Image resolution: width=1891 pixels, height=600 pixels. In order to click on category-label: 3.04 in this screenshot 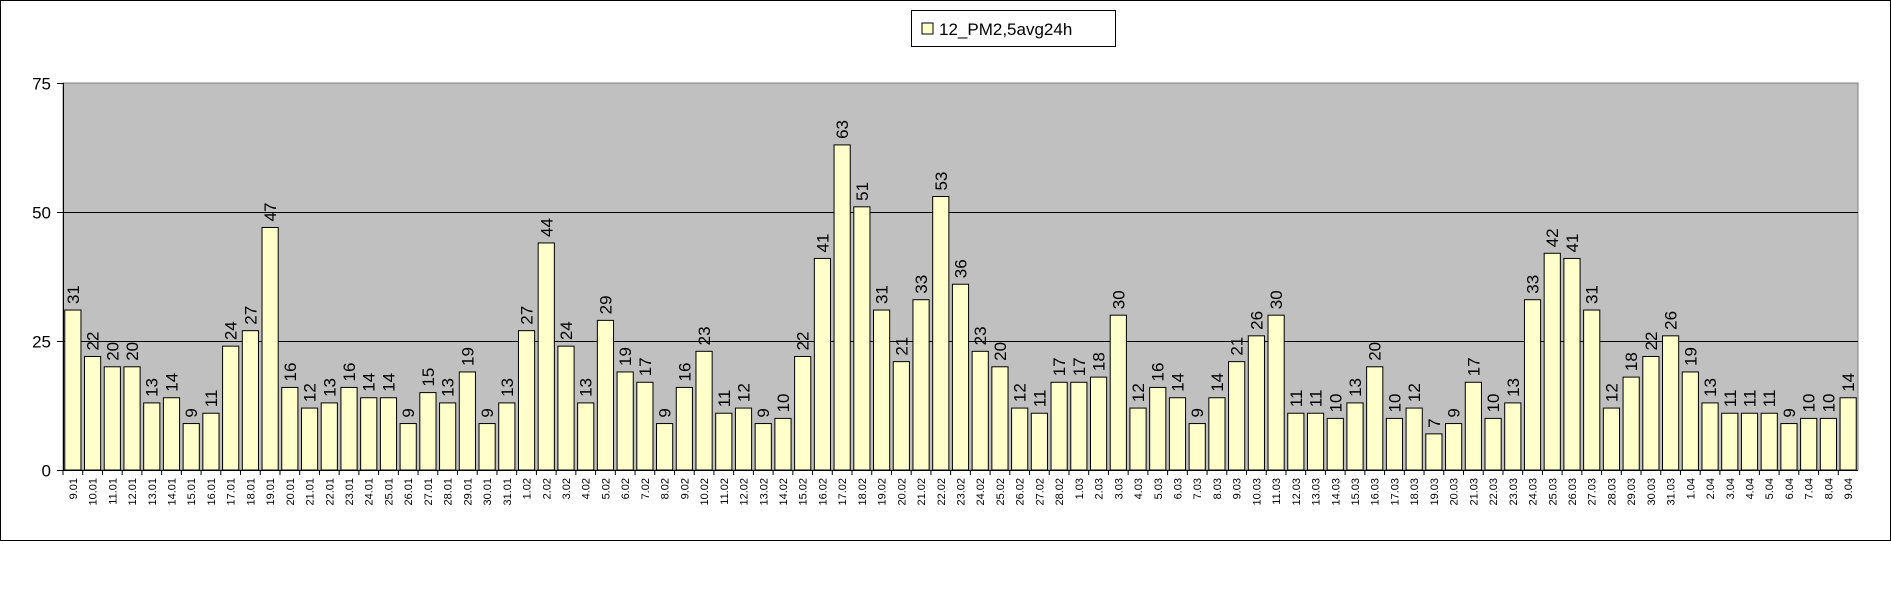, I will do `click(1731, 488)`.